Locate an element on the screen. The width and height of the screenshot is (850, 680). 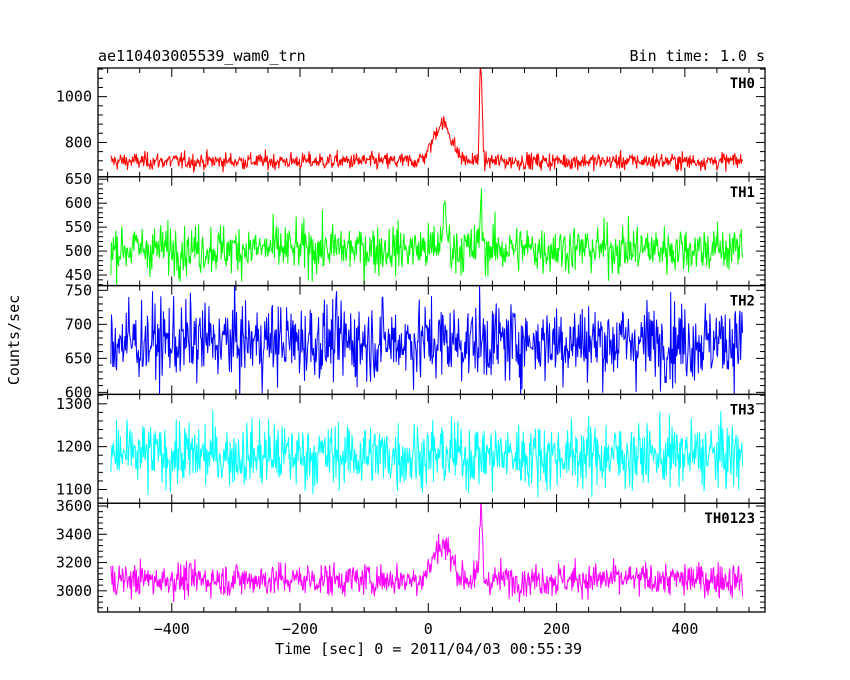
y-tick-label: 750 is located at coordinates (78, 290).